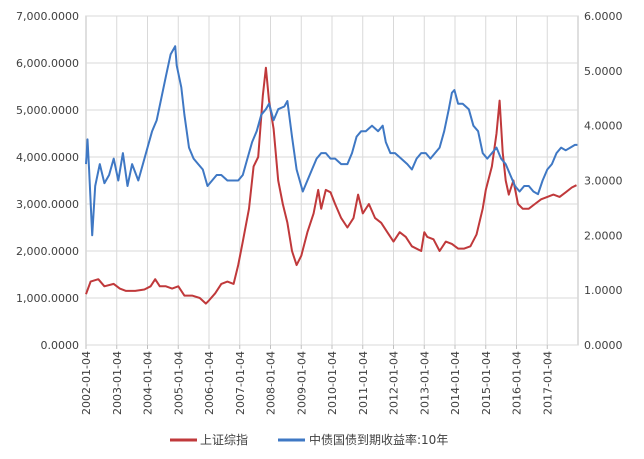 Image resolution: width=644 pixels, height=459 pixels. What do you see at coordinates (47, 204) in the screenshot?
I see `y-left-tick-label: 3,000.0000` at bounding box center [47, 204].